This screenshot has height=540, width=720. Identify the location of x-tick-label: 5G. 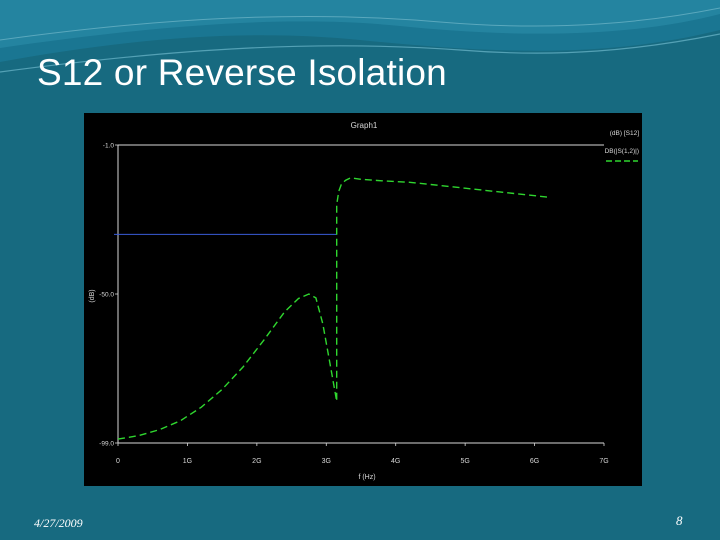
(464, 461).